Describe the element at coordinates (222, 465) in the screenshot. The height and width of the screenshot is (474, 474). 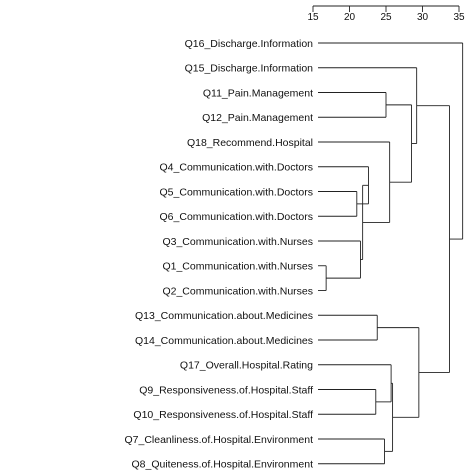
I see `leaf-label: Q8_Quiteness.of.Hospital.Environment` at that location.